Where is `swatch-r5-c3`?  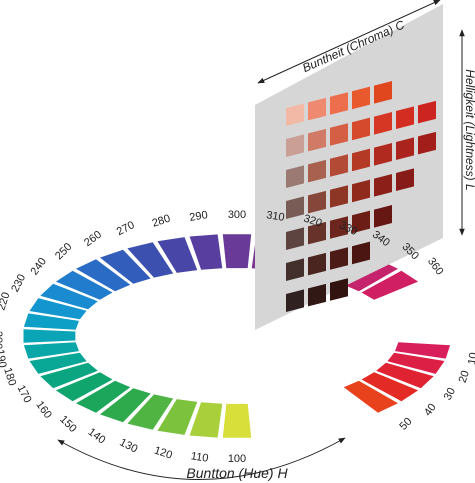 swatch-r5-c3 is located at coordinates (361, 253).